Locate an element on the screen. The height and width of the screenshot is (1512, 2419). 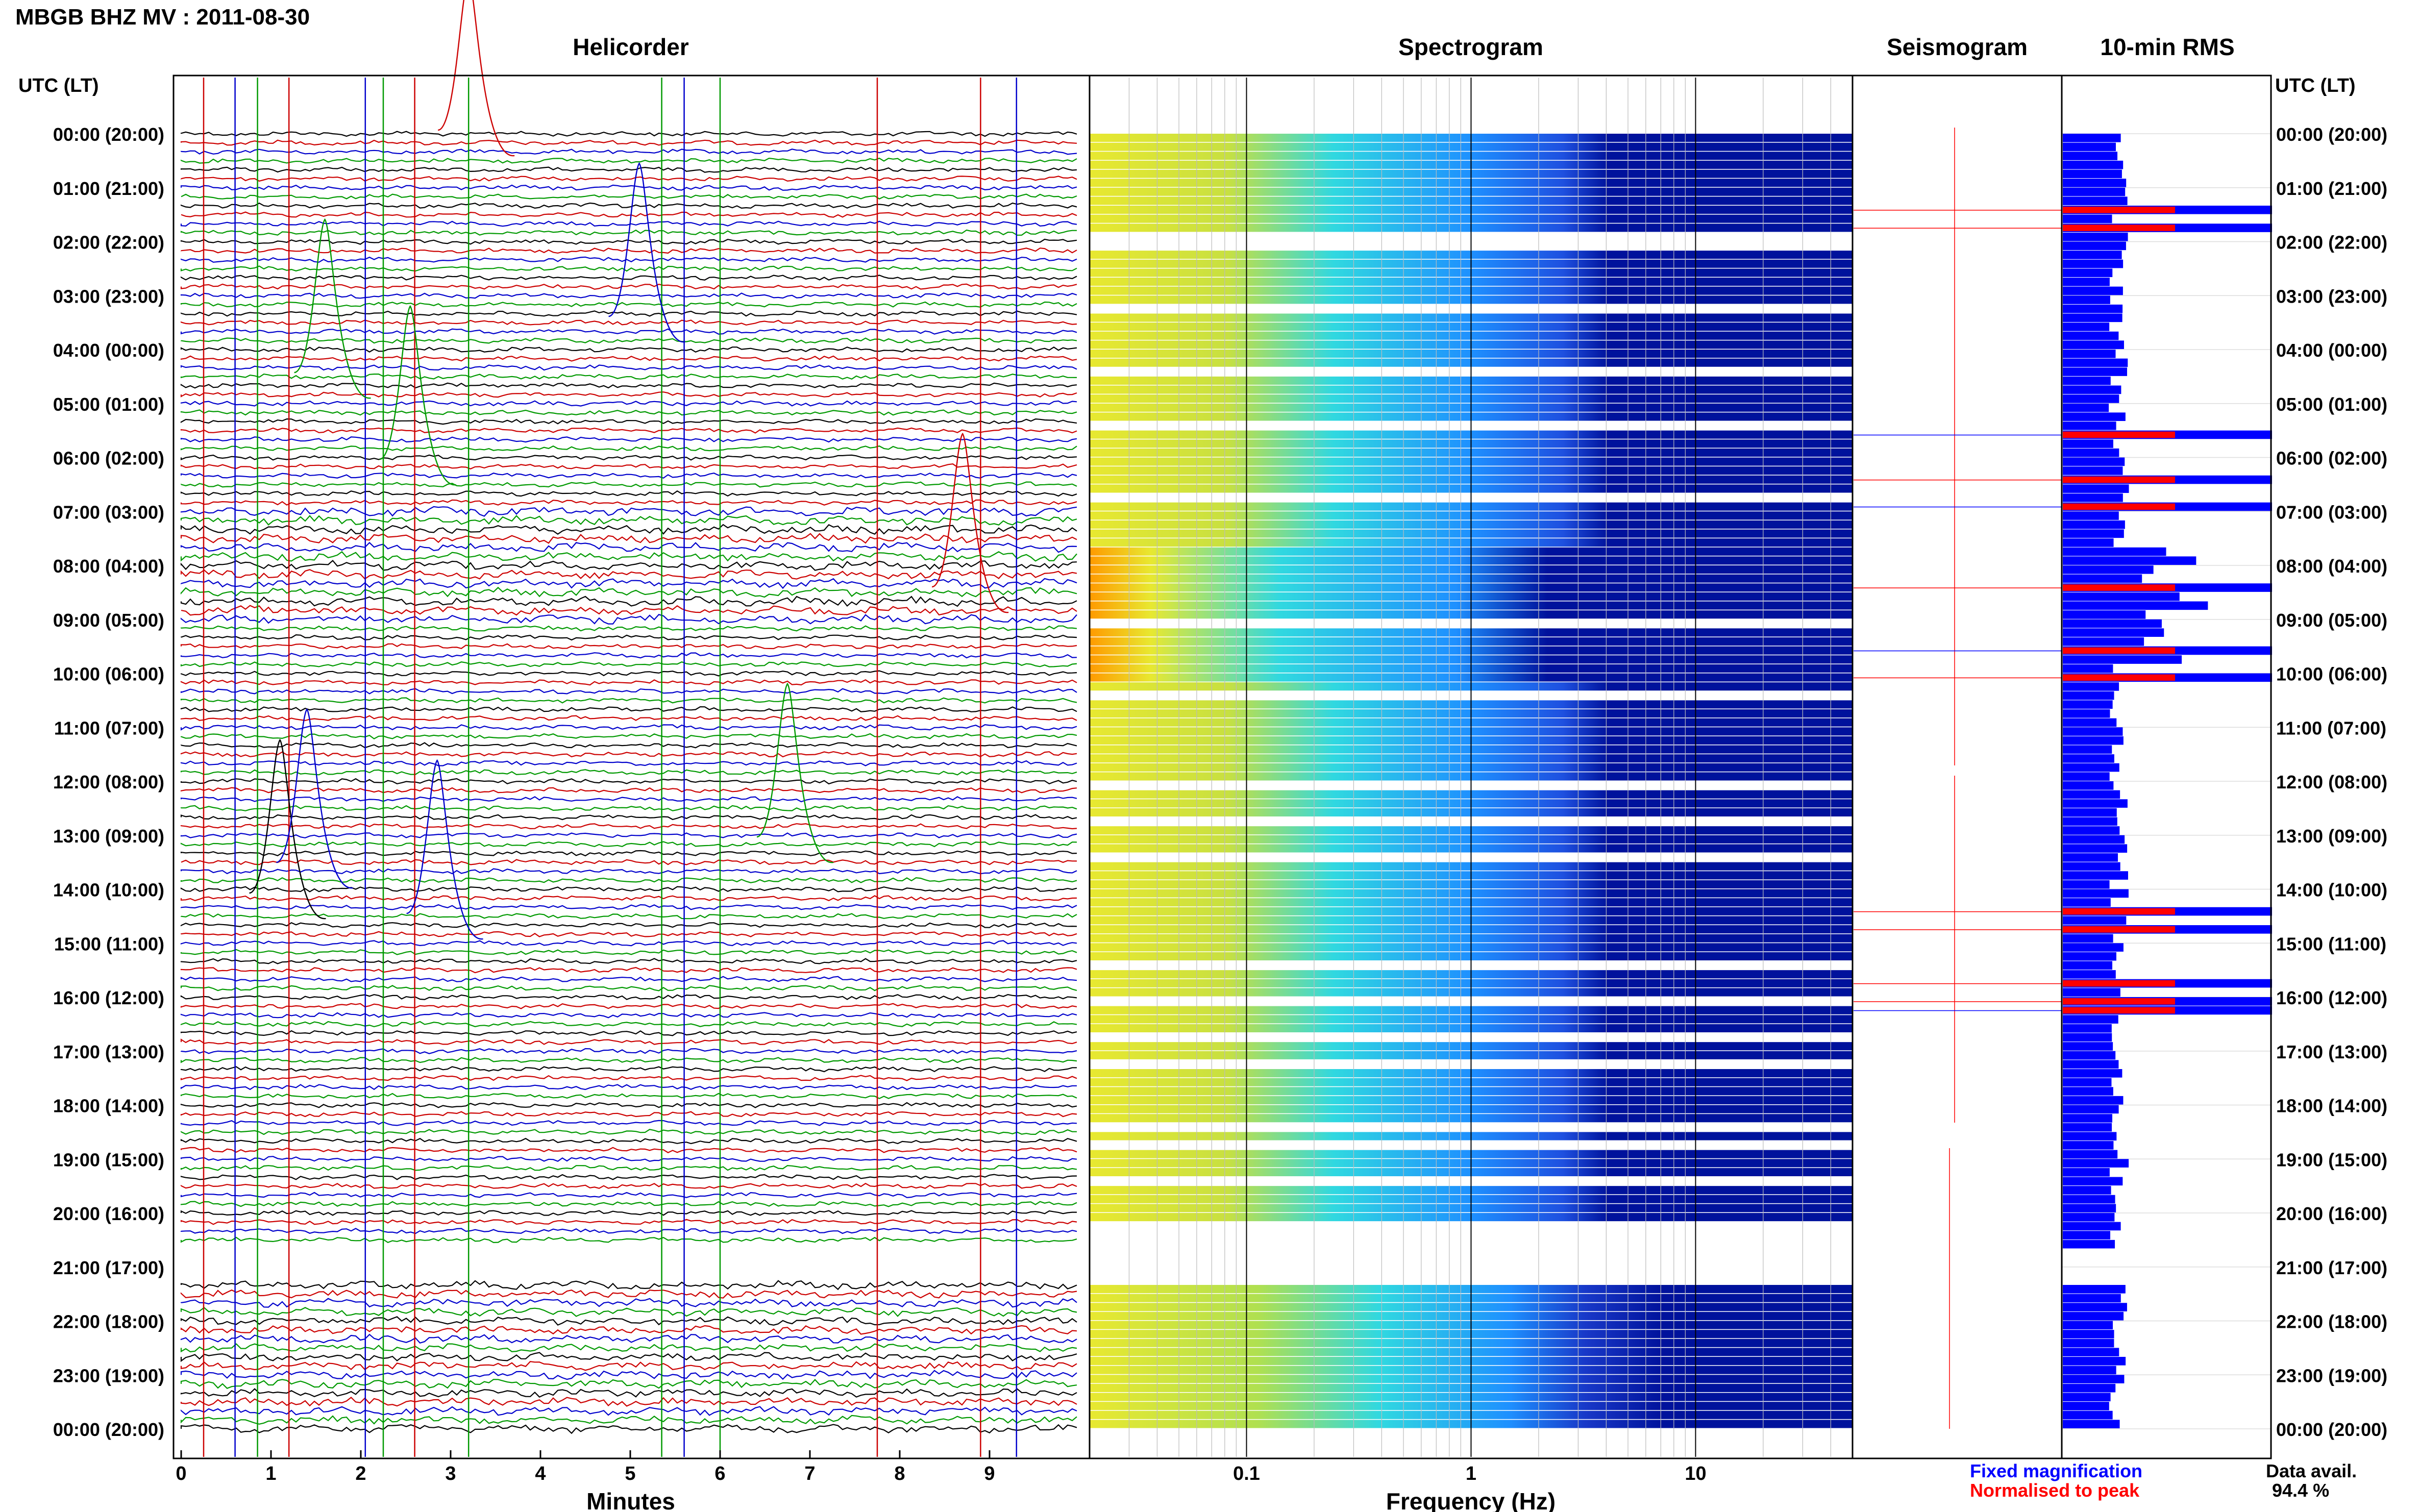
hour-label-left: 00:00 (20:00) is located at coordinates (108, 134).